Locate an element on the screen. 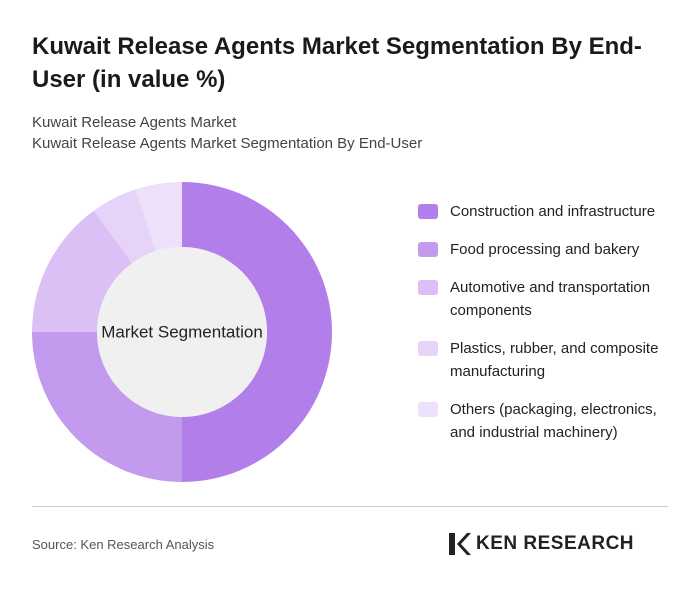 This screenshot has width=700, height=591. divider is located at coordinates (350, 506).